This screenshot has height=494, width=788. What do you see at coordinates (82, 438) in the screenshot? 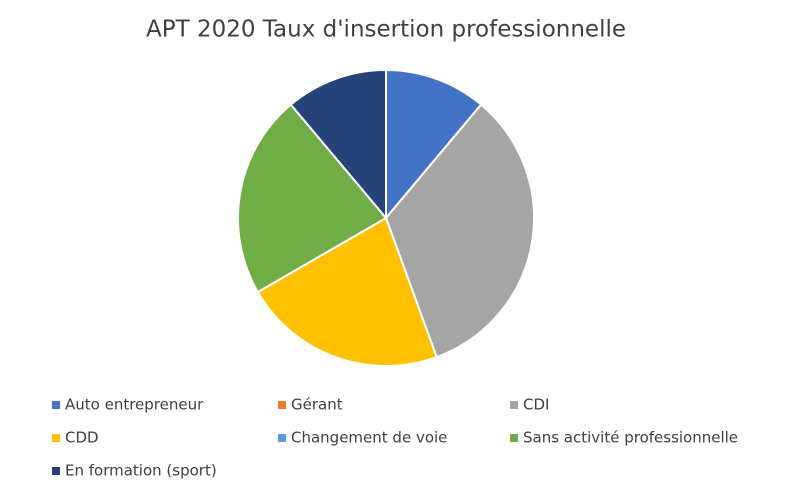
I see `legend-label: CDD` at bounding box center [82, 438].